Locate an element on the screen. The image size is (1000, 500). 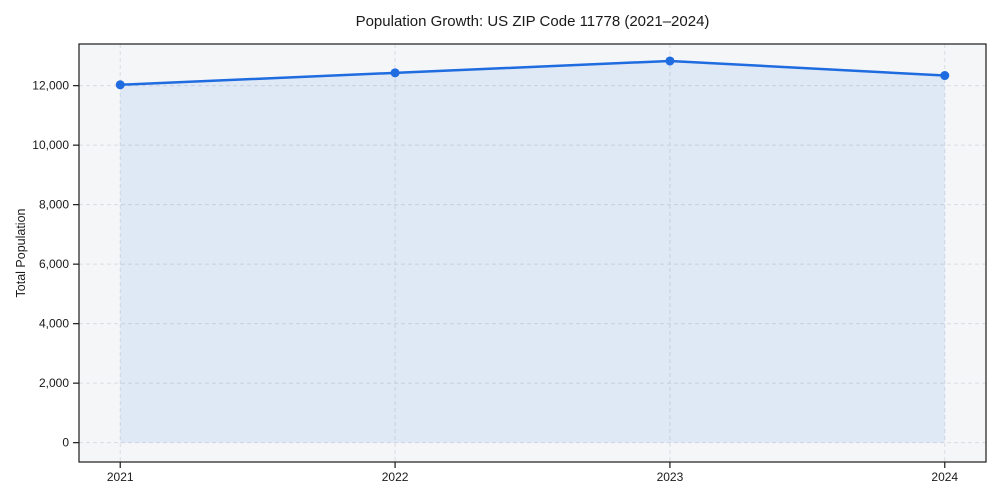
x-tick-label: 2023 is located at coordinates (670, 477).